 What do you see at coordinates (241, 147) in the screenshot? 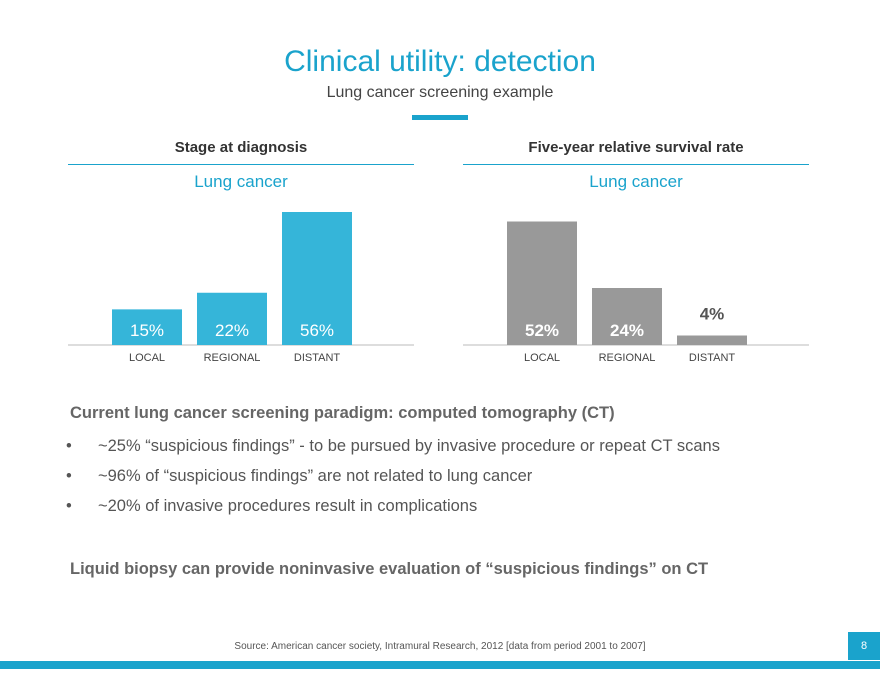
I see `stage-chart-heading: Stage at diagnosis` at bounding box center [241, 147].